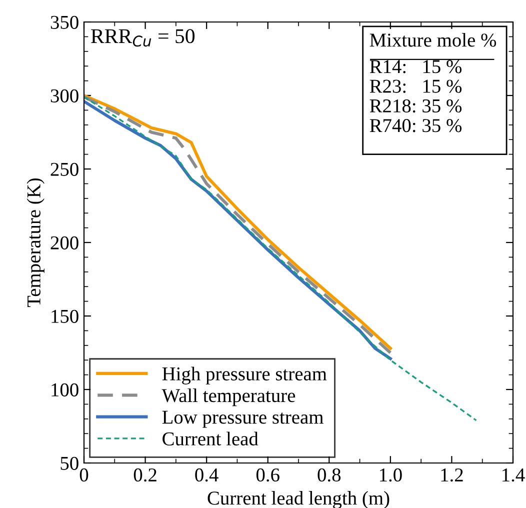 This screenshot has width=526, height=508. What do you see at coordinates (513, 475) in the screenshot?
I see `x-tick-label: 1.4` at bounding box center [513, 475].